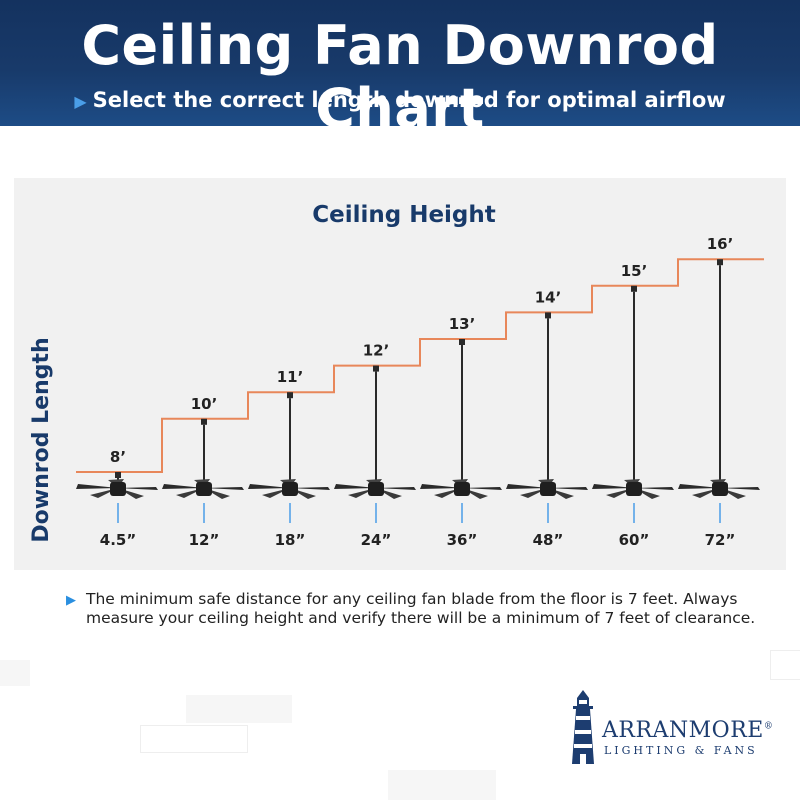  Describe the element at coordinates (462, 324) in the screenshot. I see `ceiling-height-label: 13’` at that location.